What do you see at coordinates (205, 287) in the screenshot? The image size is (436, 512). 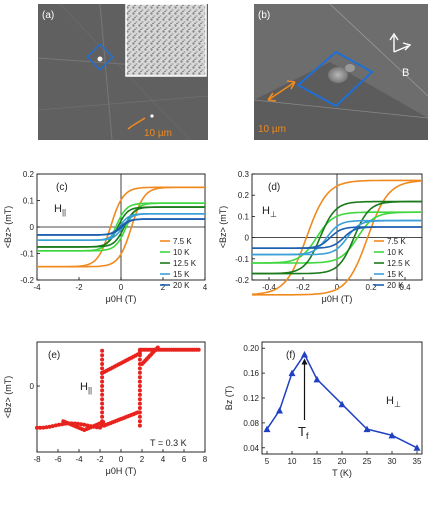 I see `x-tick-label: 4` at bounding box center [205, 287].